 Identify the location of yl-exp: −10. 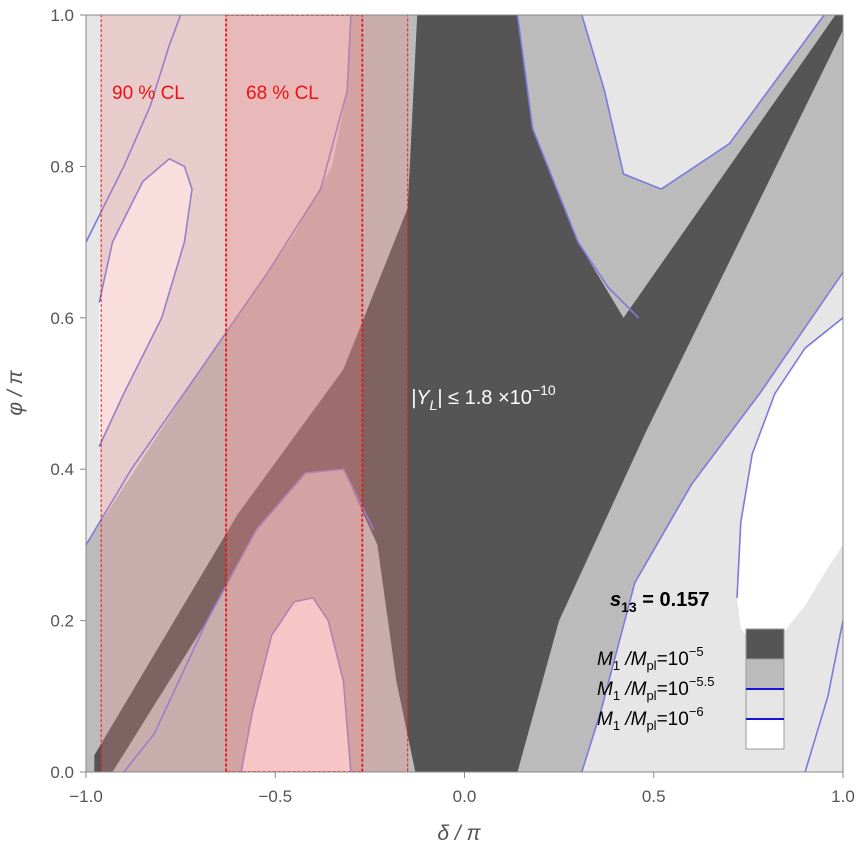
(544, 390).